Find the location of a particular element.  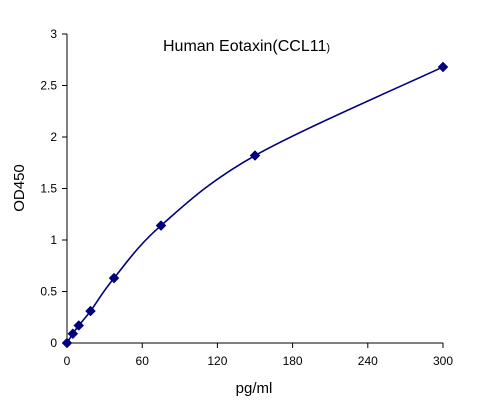

chart-title: Human Eotaxin(CCL11) is located at coordinates (246, 46).